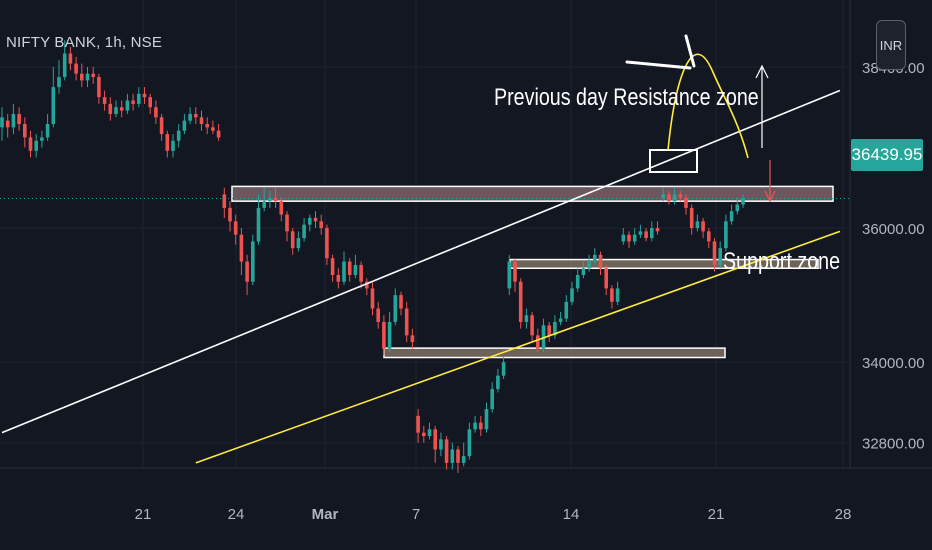  I want to click on resistance-zone, so click(532, 193).